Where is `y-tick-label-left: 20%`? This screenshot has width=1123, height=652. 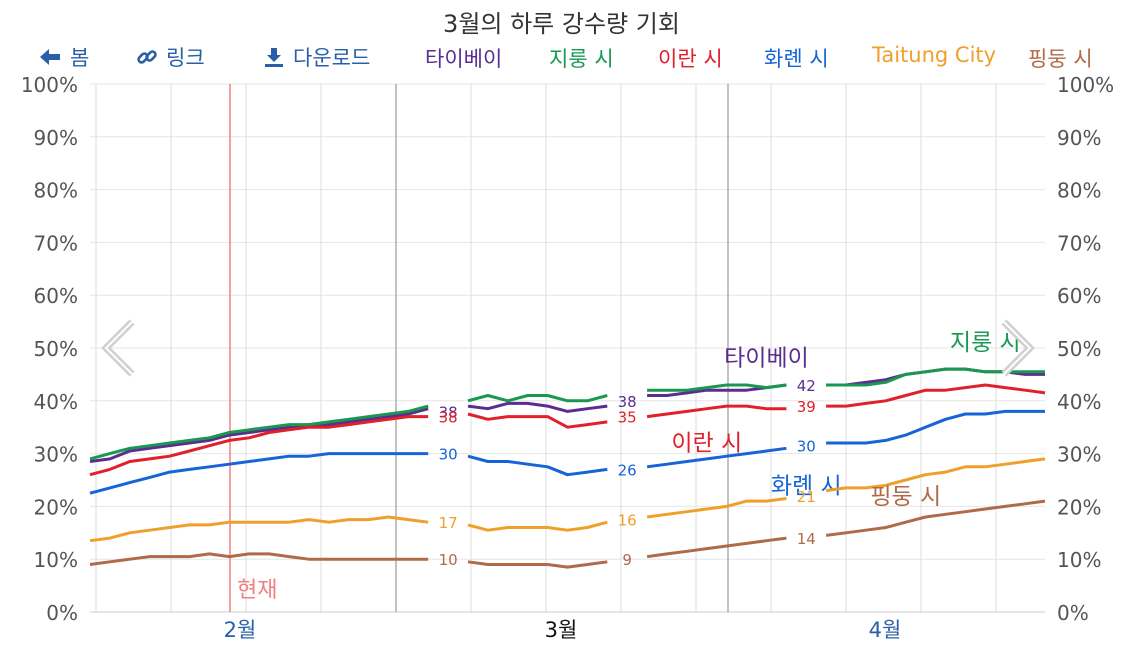 y-tick-label-left: 20% is located at coordinates (56, 507).